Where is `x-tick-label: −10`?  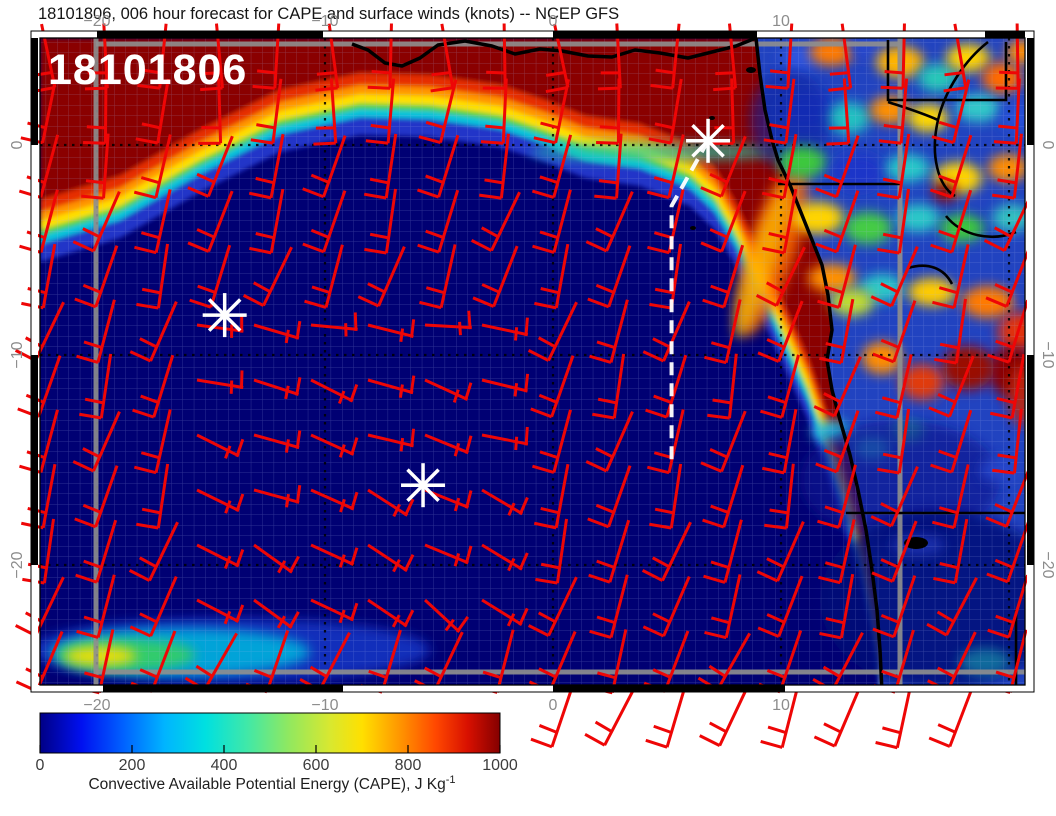
x-tick-label: −10 is located at coordinates (324, 705).